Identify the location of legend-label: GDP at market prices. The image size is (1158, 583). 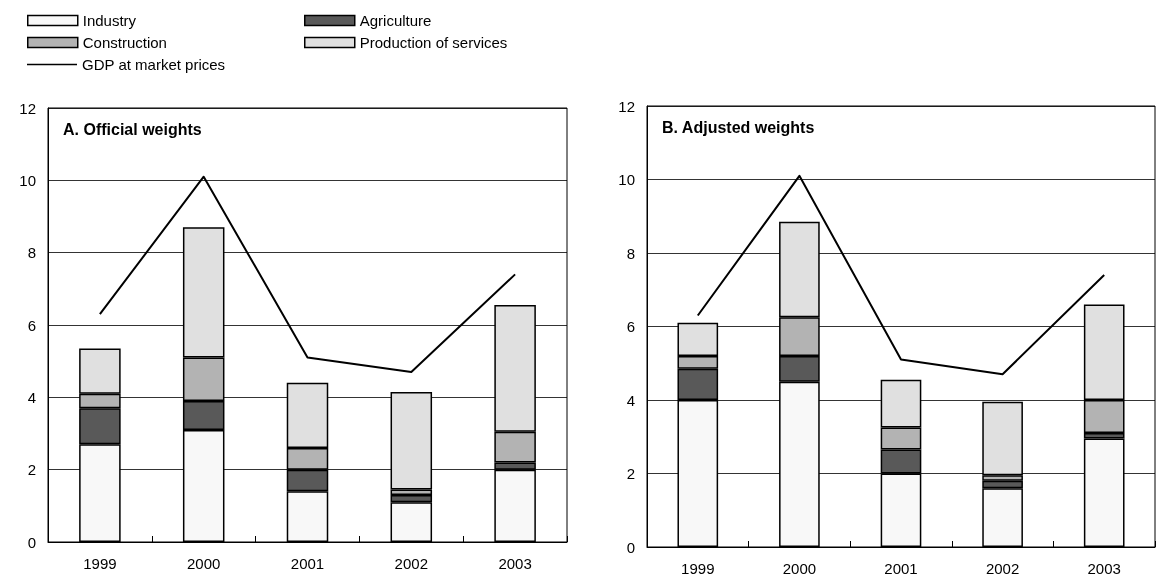
(154, 64).